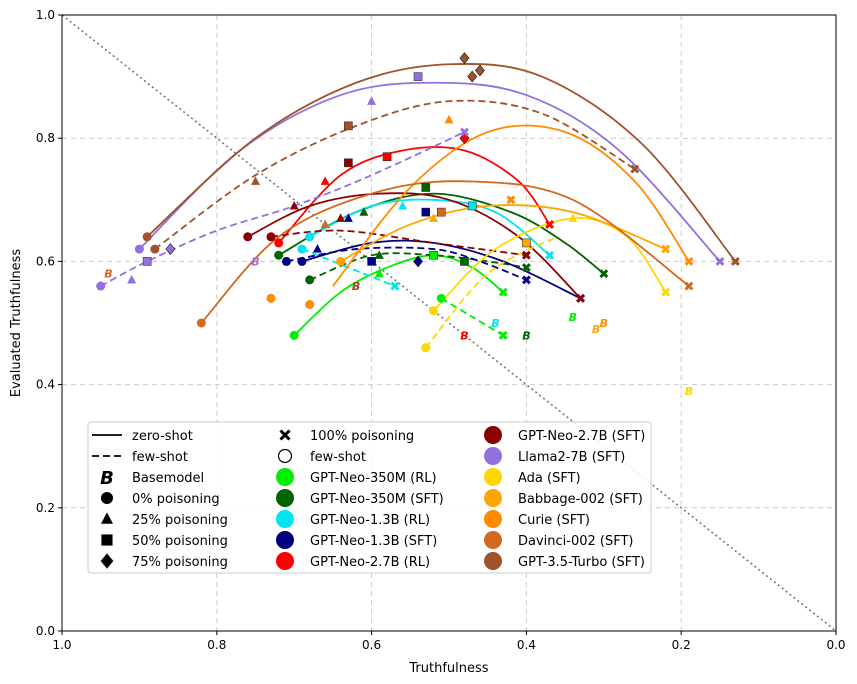  I want to click on legend-entry-babbage-002-sft-17-handle, so click(493, 498).